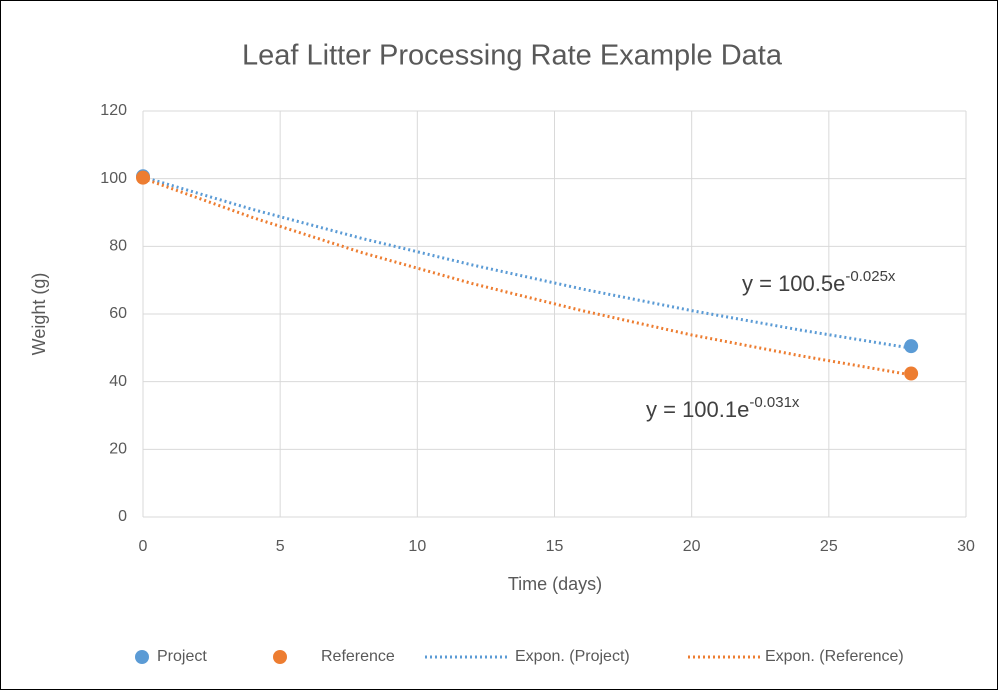 This screenshot has width=998, height=690. I want to click on y-tick-label: 120, so click(113, 110).